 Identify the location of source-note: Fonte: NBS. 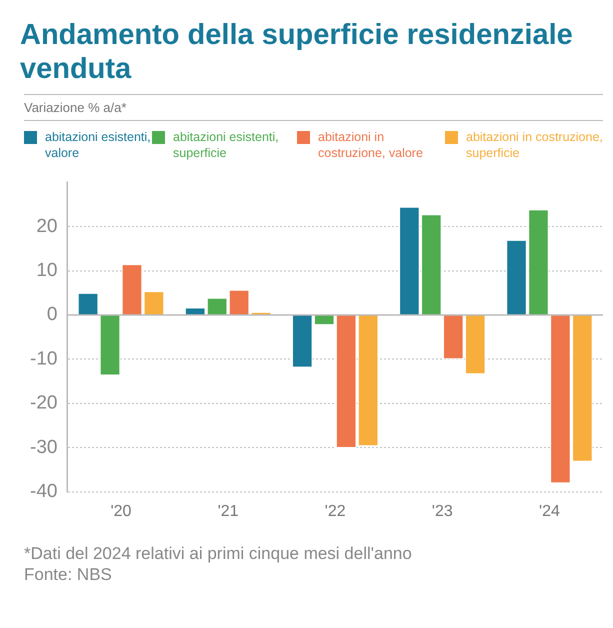
(68, 574).